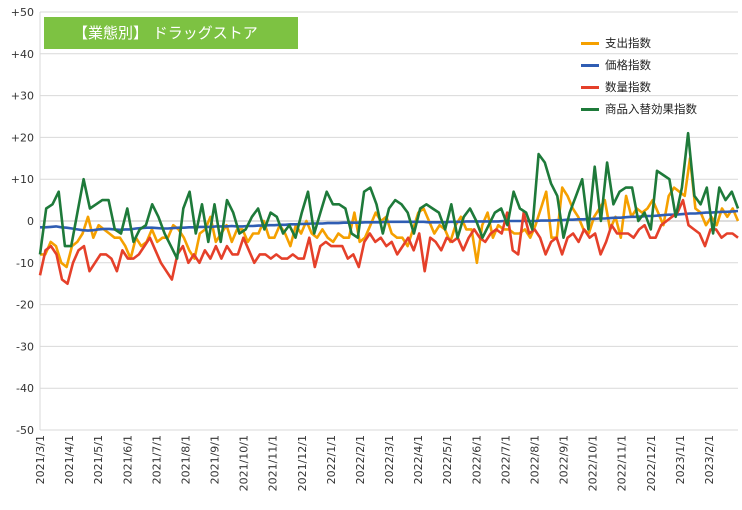 The image size is (742, 510). What do you see at coordinates (418, 459) in the screenshot?
I see `x-tick-label: 2022/4/1` at bounding box center [418, 459].